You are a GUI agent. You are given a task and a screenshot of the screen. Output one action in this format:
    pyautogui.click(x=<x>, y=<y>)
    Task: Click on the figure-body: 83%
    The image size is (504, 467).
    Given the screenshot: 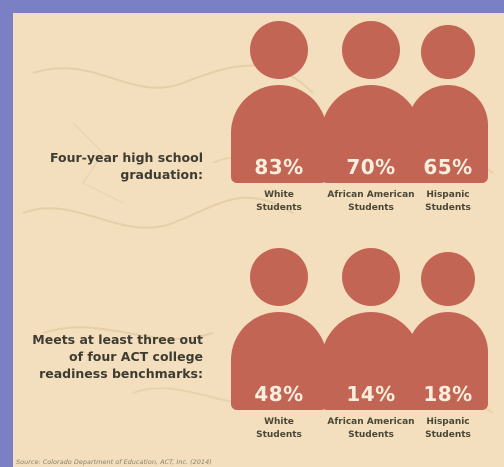 What is the action you would take?
    pyautogui.click(x=279, y=134)
    